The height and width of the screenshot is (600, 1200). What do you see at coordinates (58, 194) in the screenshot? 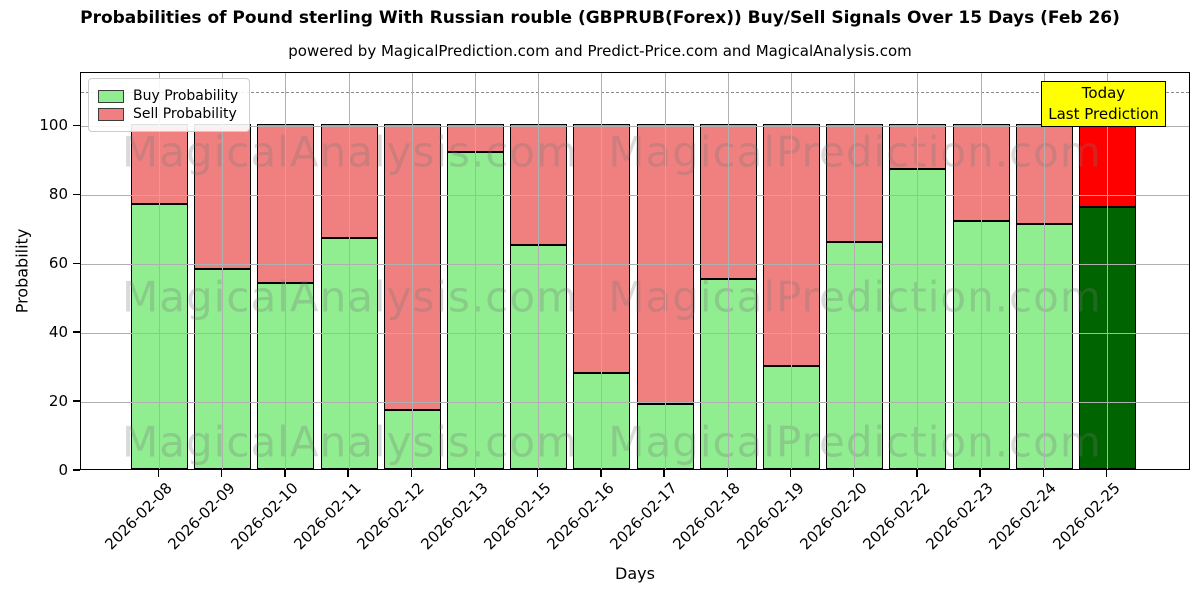
I see `y-tick-label: 80` at bounding box center [58, 194].